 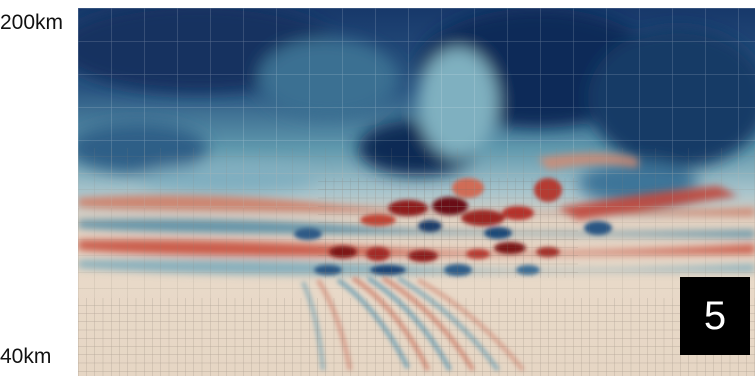 I want to click on altitude-label-top: 200km, so click(x=32, y=22).